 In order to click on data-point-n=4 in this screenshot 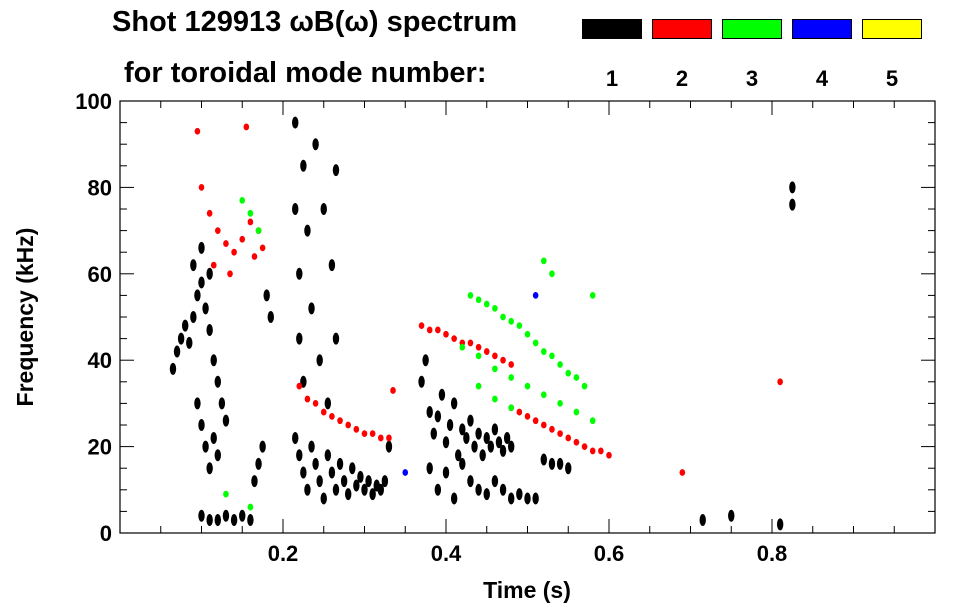, I will do `click(405, 472)`.